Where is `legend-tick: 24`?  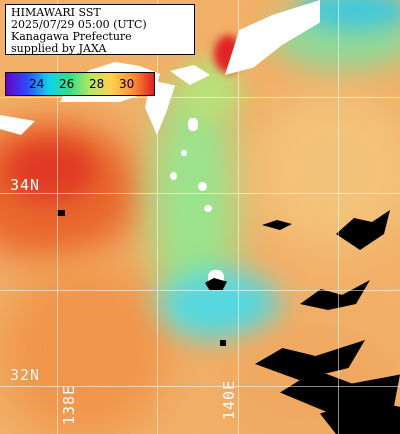 legend-tick: 24 is located at coordinates (37, 84).